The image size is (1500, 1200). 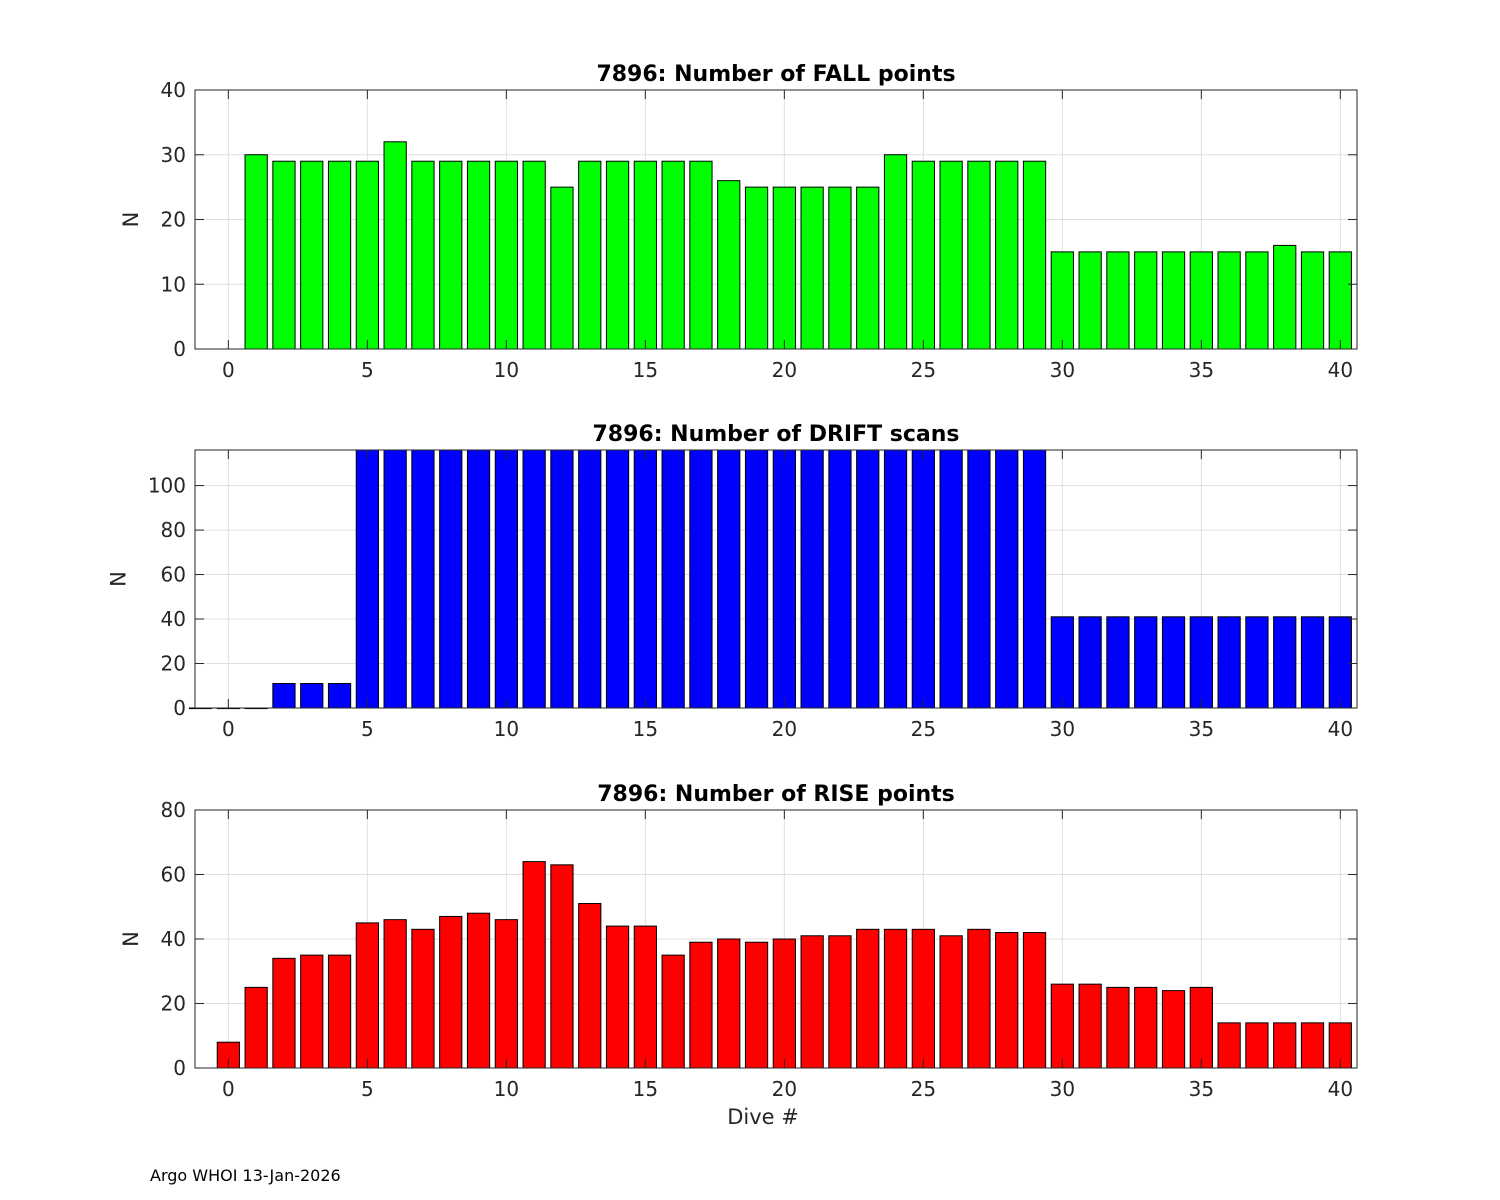 What do you see at coordinates (173, 664) in the screenshot?
I see `y-tick-label: 20` at bounding box center [173, 664].